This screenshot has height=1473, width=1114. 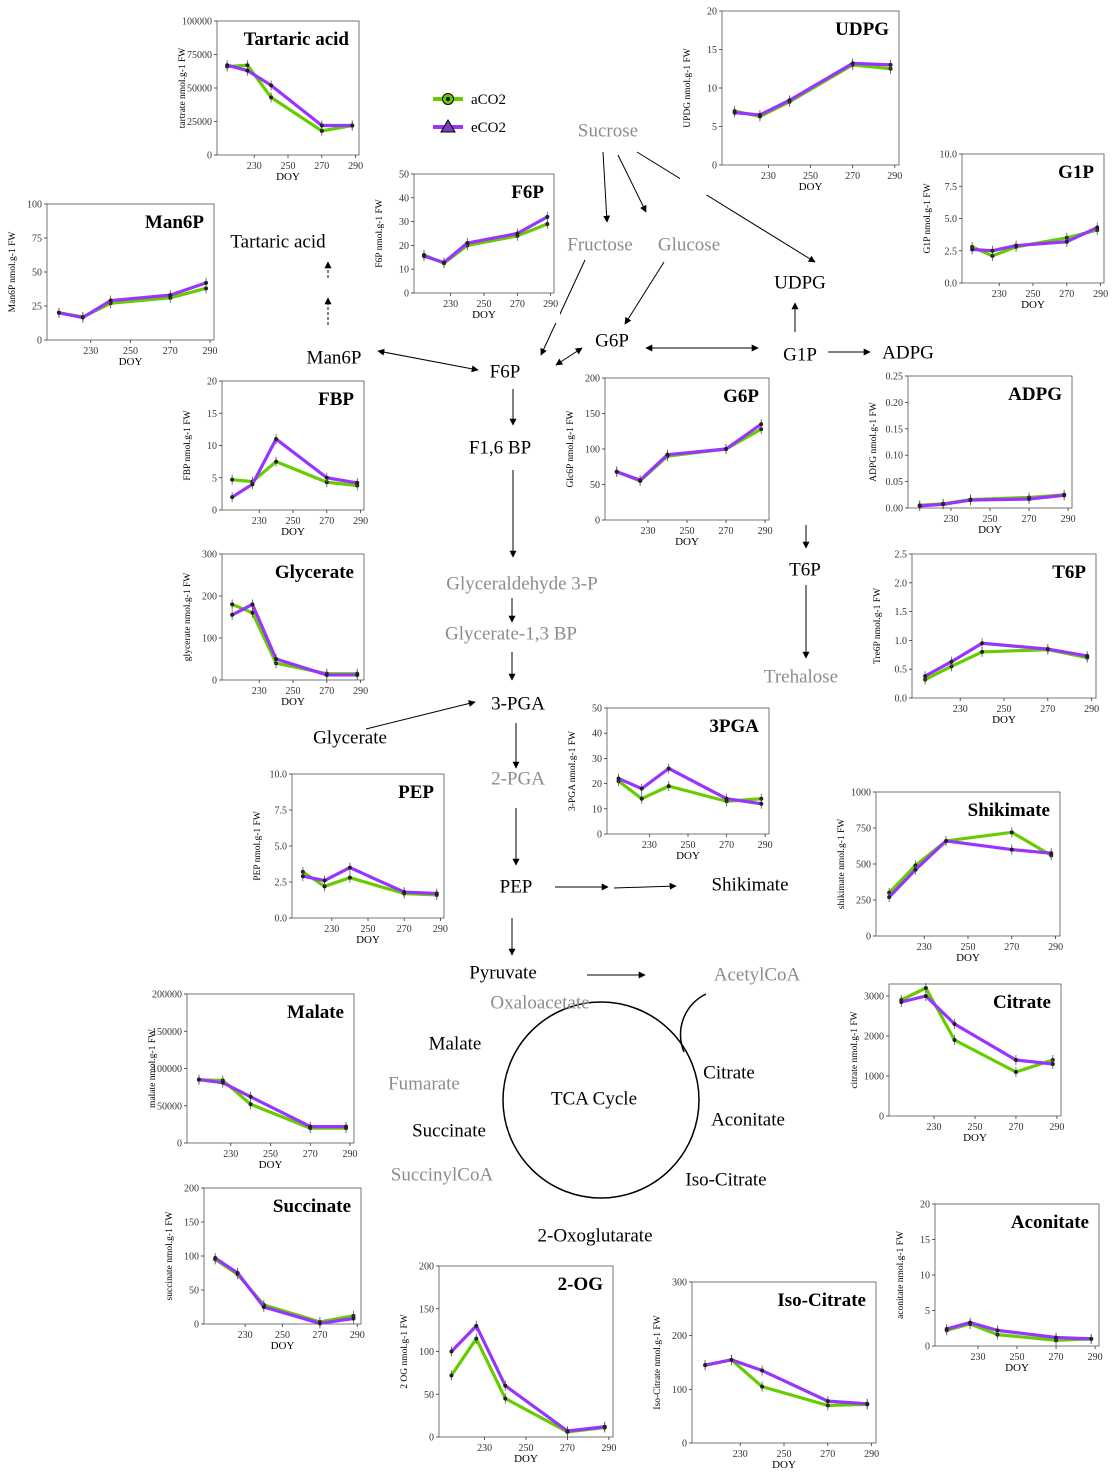 What do you see at coordinates (748, 1120) in the screenshot?
I see `node-aconitate: Aconitate` at bounding box center [748, 1120].